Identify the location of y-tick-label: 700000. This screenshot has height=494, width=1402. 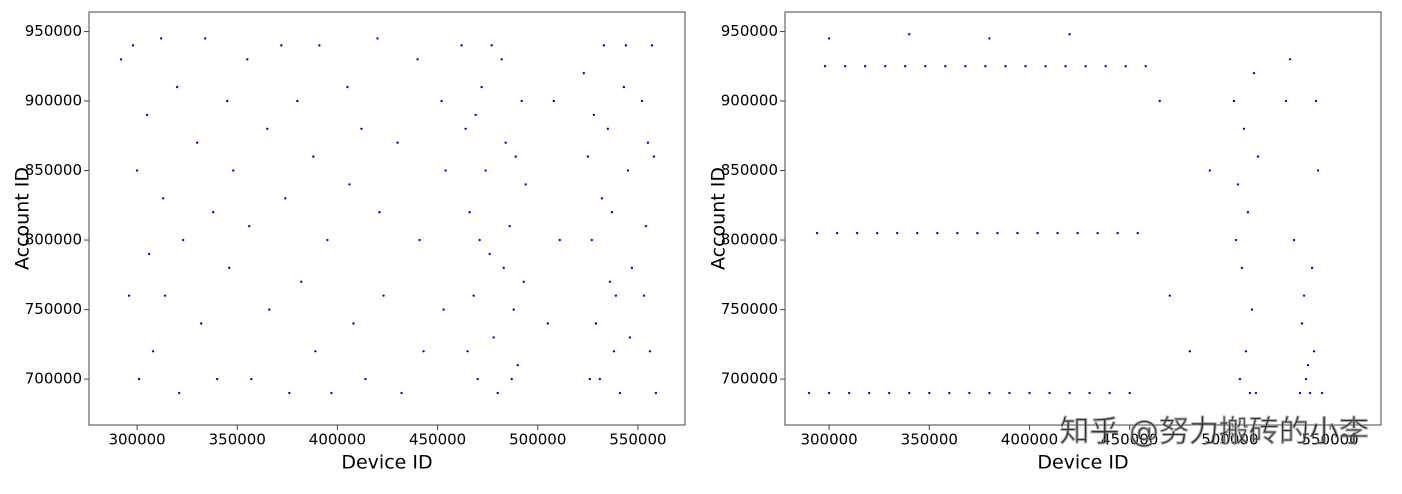
(749, 379).